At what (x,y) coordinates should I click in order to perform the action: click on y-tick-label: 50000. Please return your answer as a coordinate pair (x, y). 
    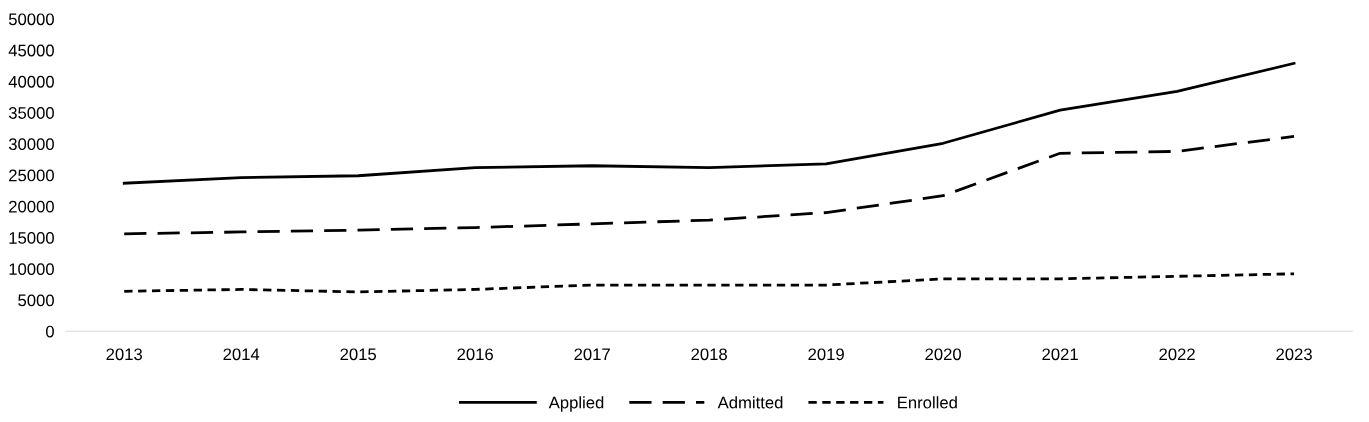
    Looking at the image, I should click on (31, 19).